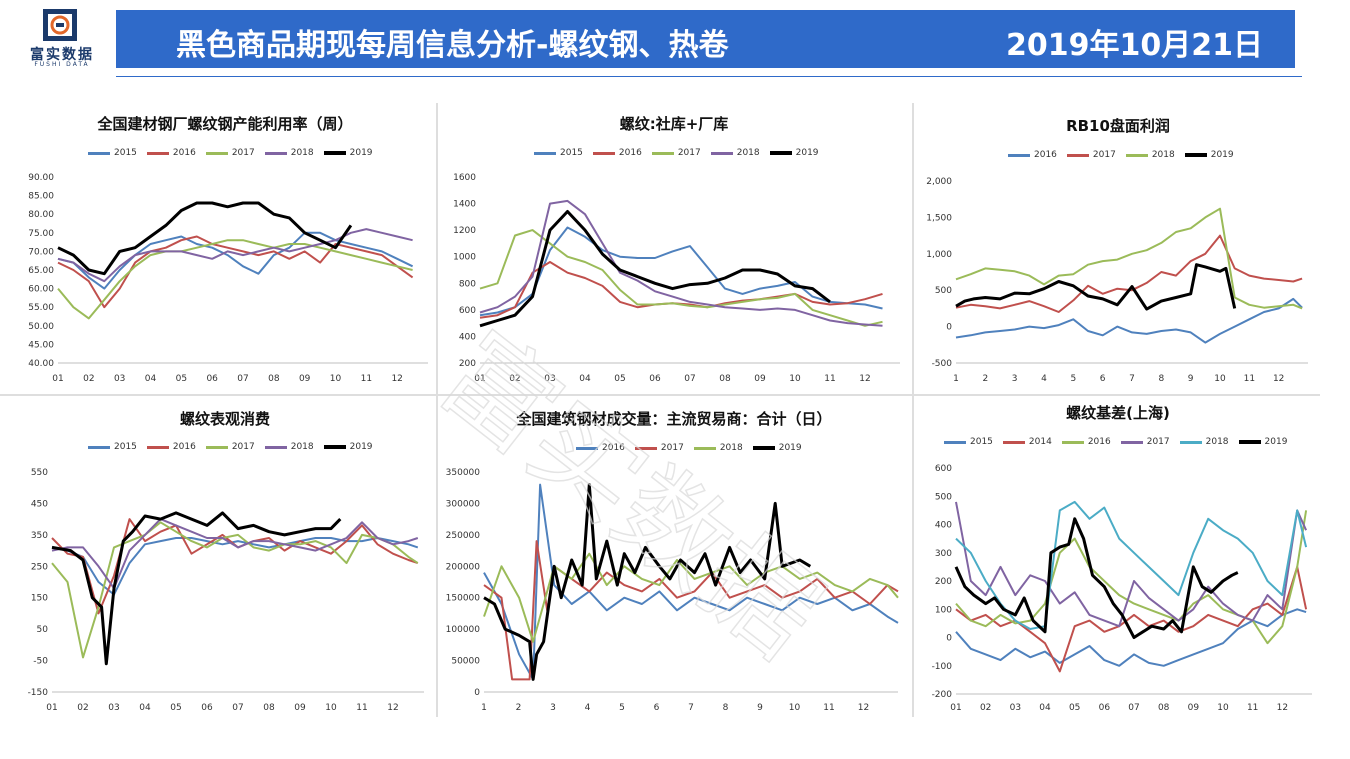 This screenshot has height=759, width=1350. What do you see at coordinates (184, 153) in the screenshot?
I see `legend-label: 2016` at bounding box center [184, 153].